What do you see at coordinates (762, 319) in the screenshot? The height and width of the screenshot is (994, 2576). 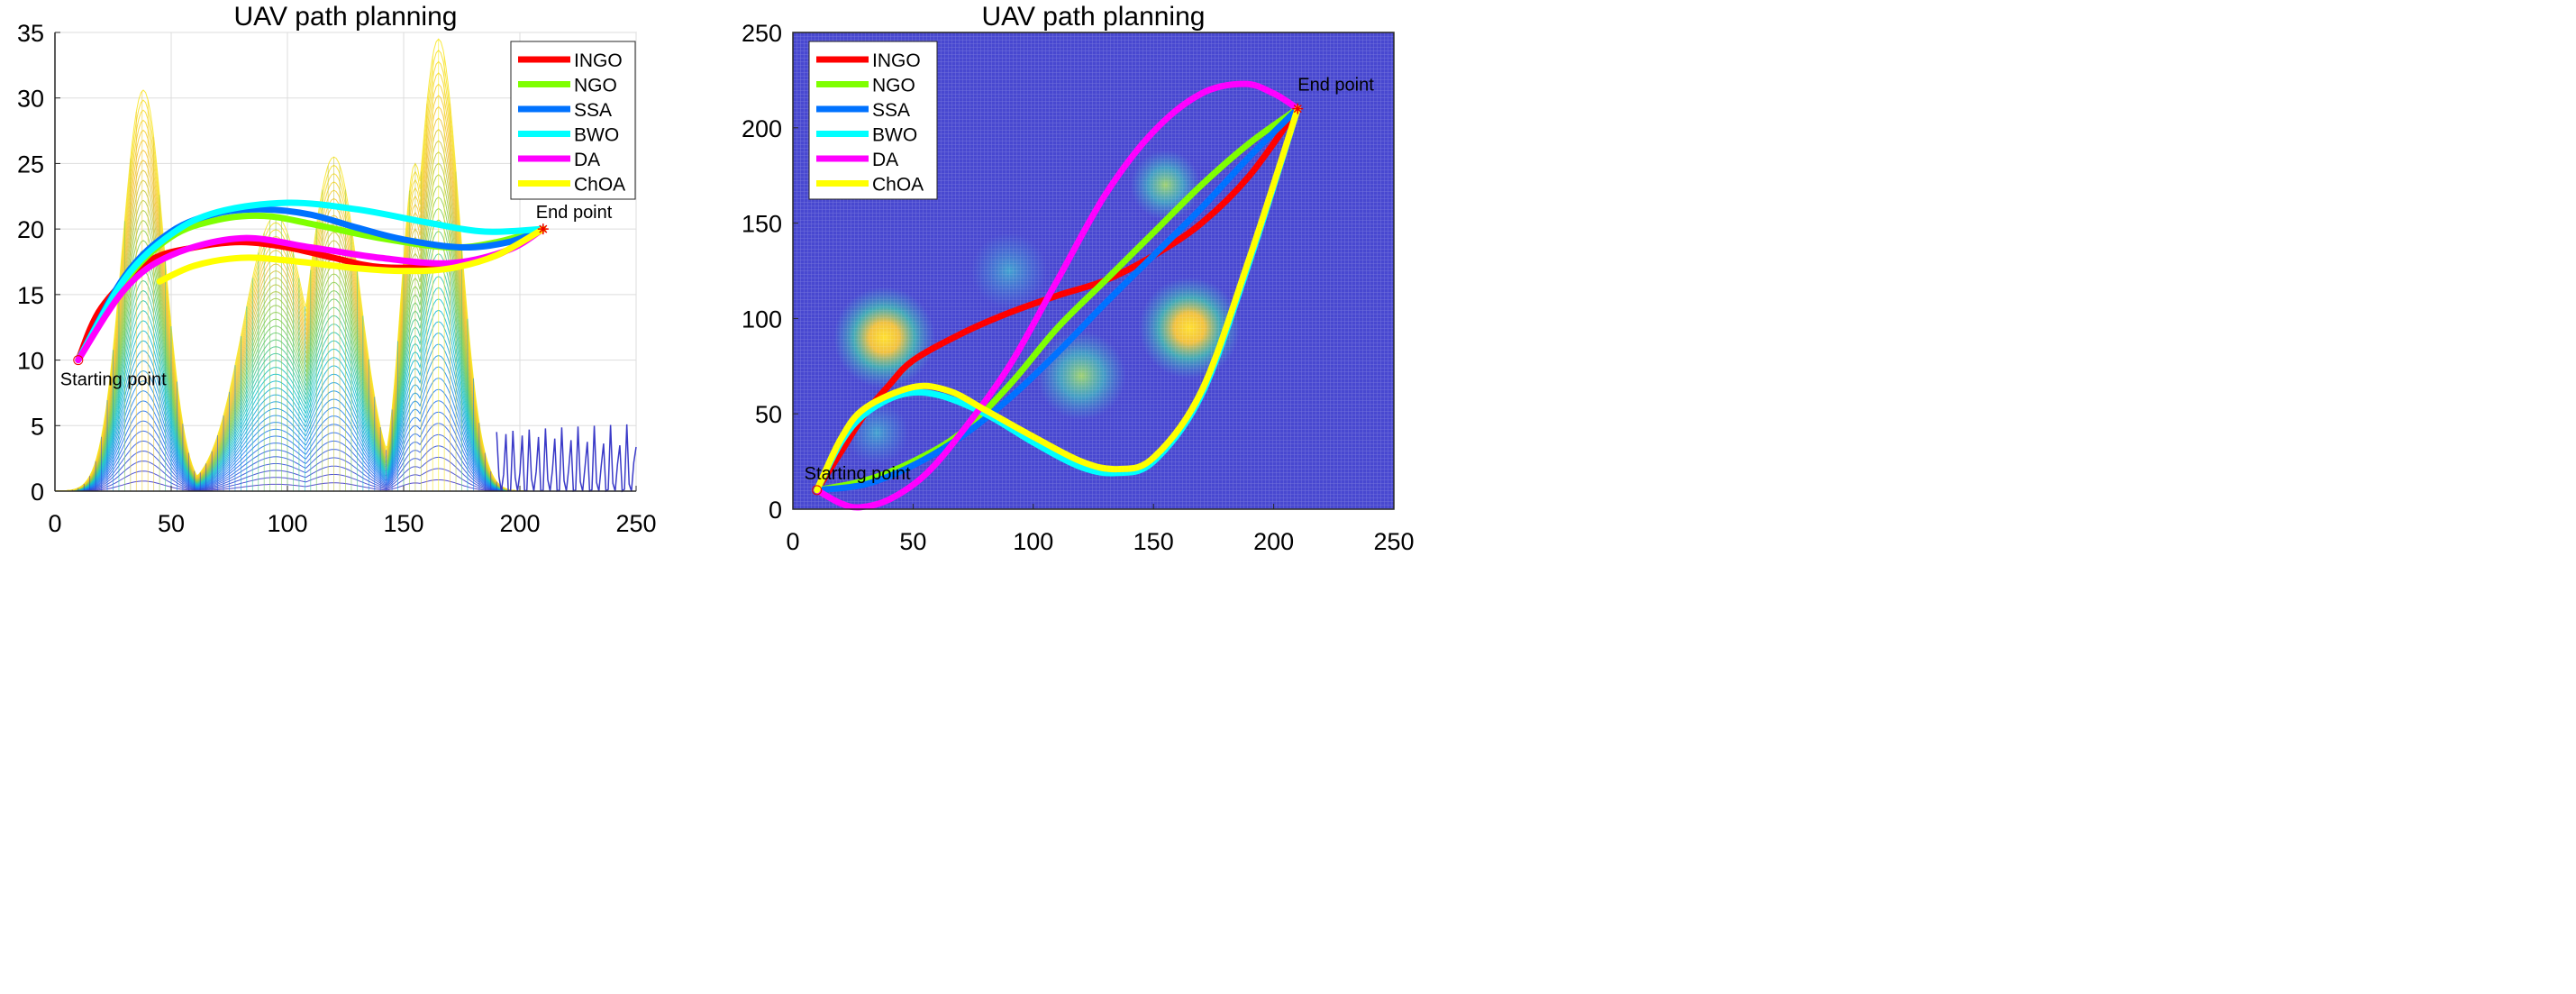 I see `y-tick-label: 100` at bounding box center [762, 319].